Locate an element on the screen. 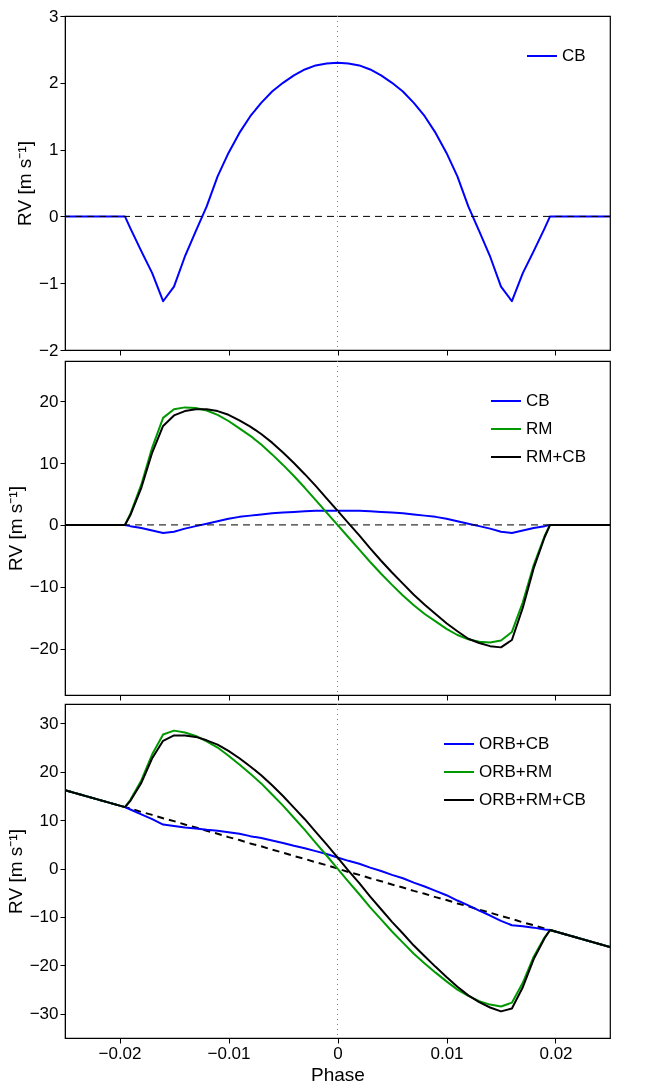  legend-label: ORB+RM+CB is located at coordinates (532, 799).